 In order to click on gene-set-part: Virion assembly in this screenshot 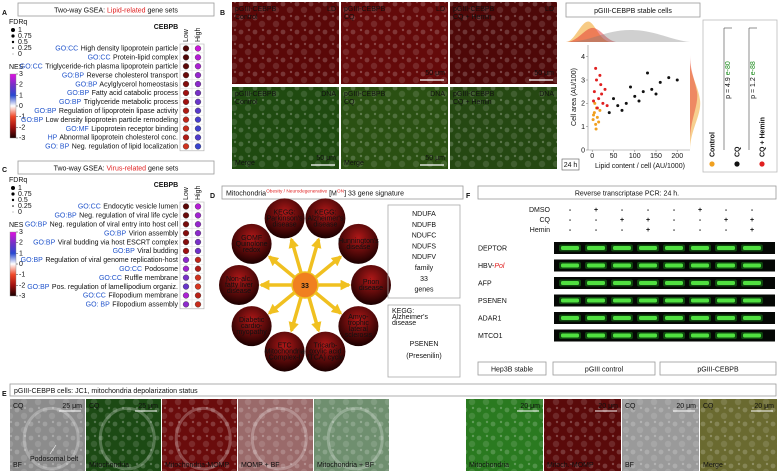, I will do `click(154, 233)`.